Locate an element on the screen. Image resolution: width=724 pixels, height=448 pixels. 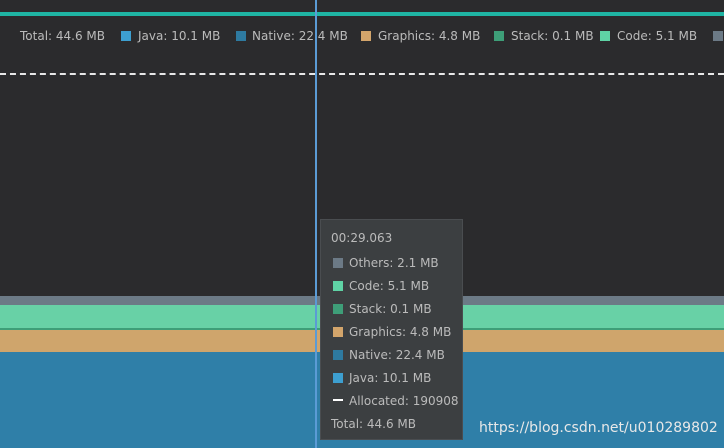
cursor-line is located at coordinates (316, 224).